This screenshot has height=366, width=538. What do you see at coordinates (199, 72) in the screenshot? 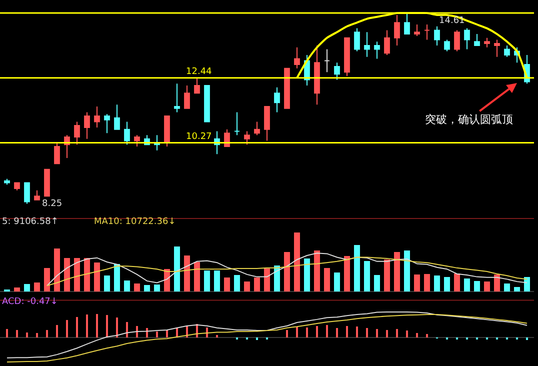
I see `annotation: 12.44` at bounding box center [199, 72].